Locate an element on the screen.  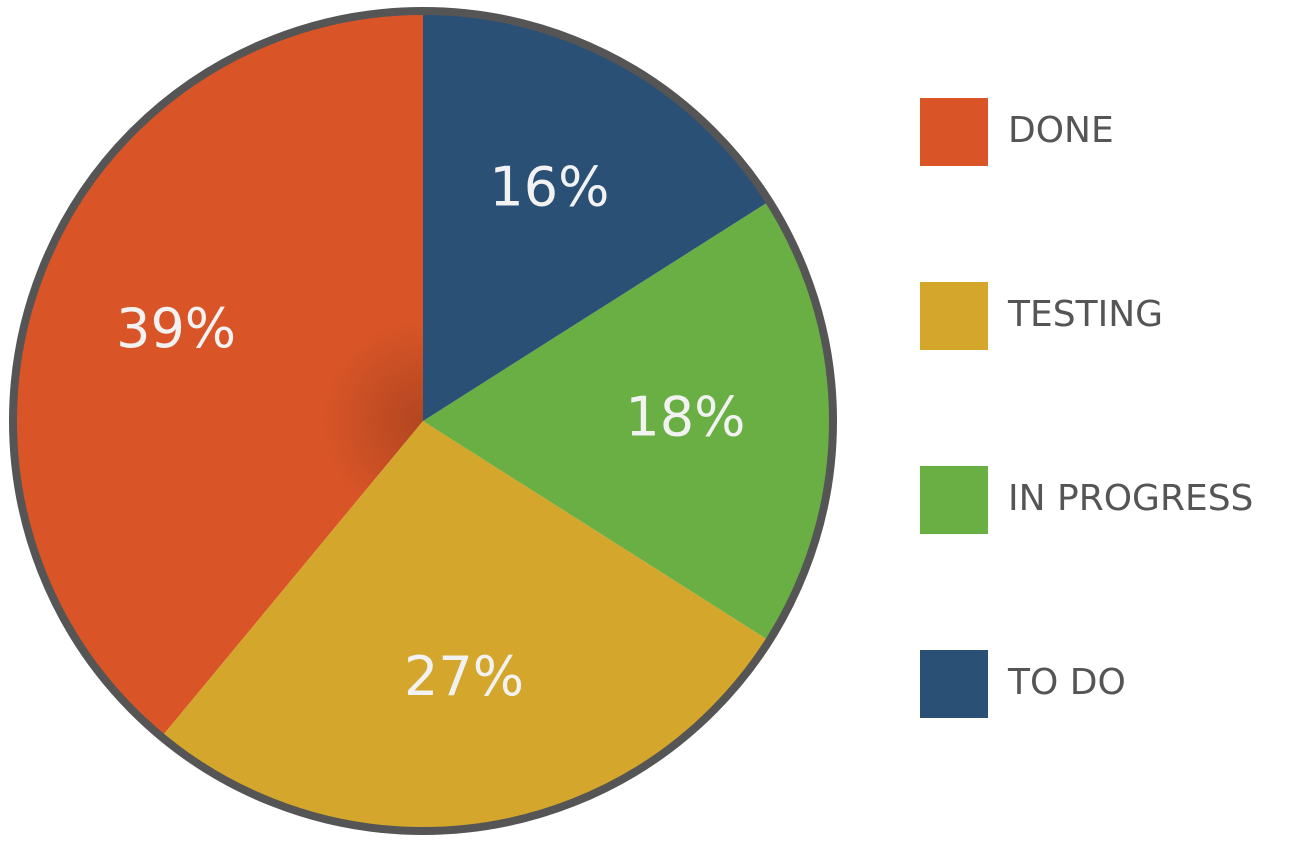
slice-label: 16% is located at coordinates (549, 187).